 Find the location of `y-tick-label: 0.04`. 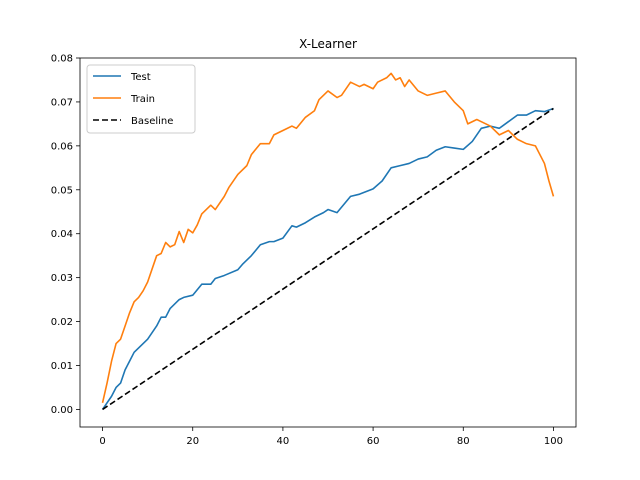

y-tick-label: 0.04 is located at coordinates (62, 234).